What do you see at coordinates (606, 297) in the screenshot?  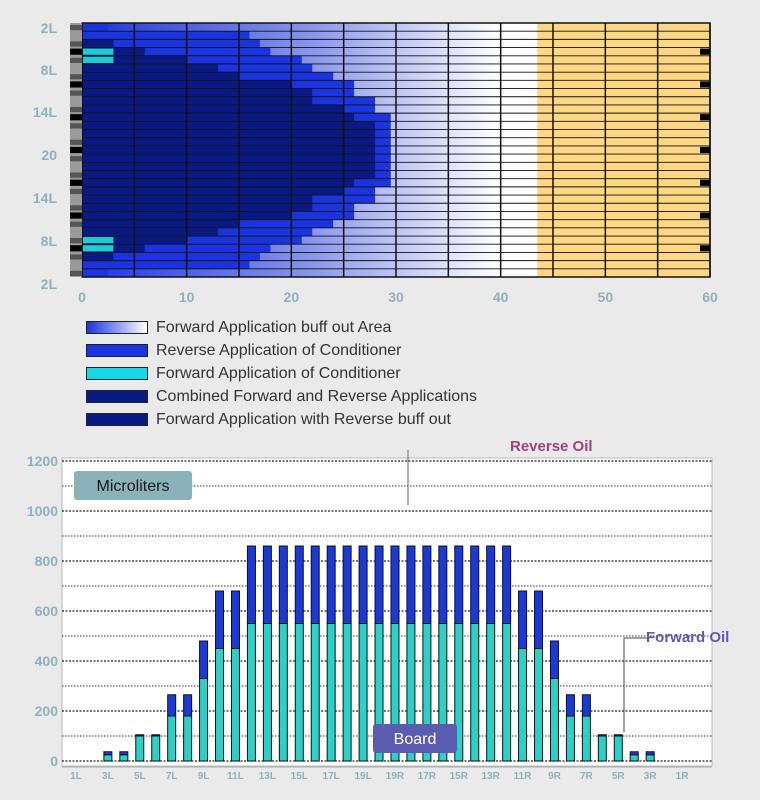 I see `heatmap-x-tick-label: 50` at bounding box center [606, 297].